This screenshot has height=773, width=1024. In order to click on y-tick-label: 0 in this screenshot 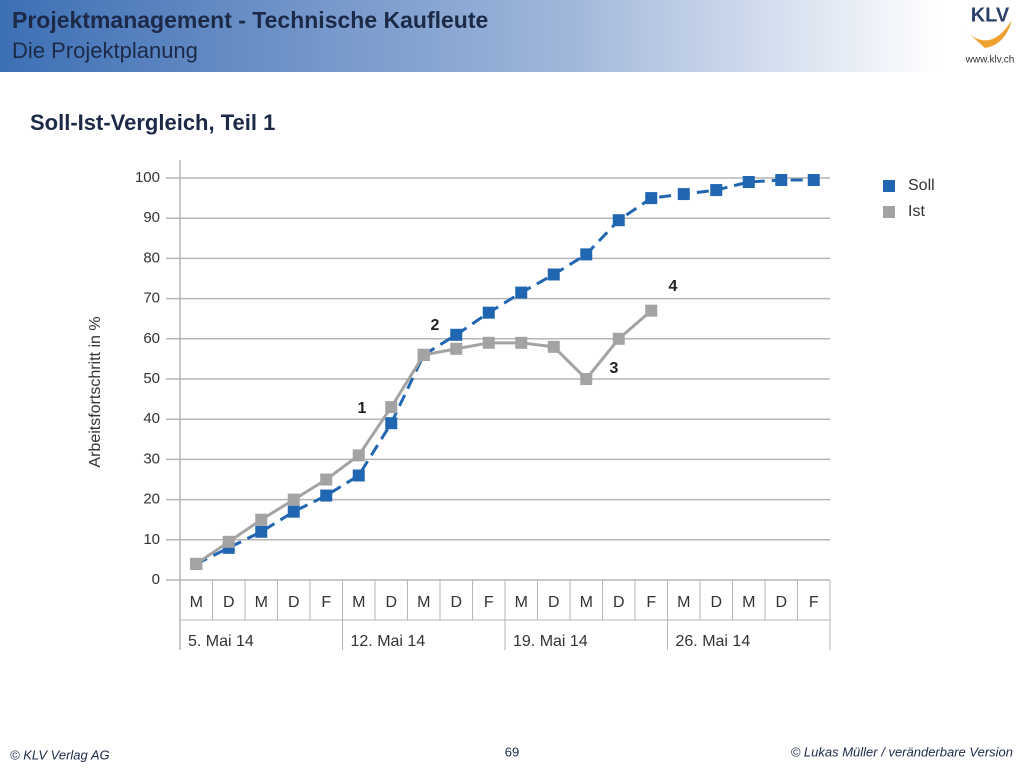, I will do `click(156, 579)`.